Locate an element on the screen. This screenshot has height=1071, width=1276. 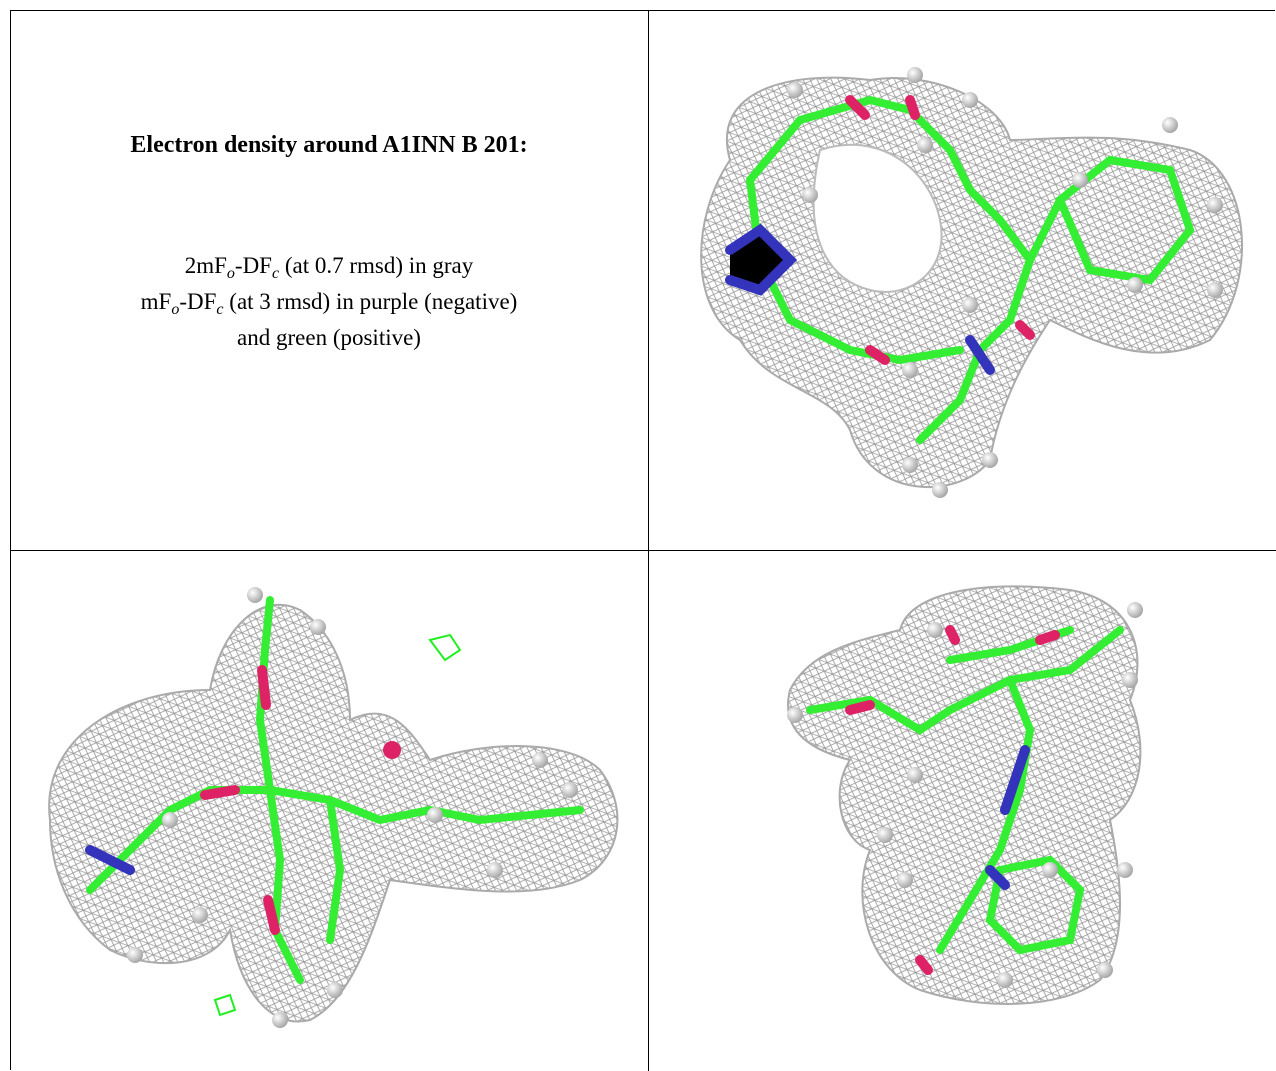
caption-line: 2mFo-DFc (at 0.7 rmsd) in gray is located at coordinates (329, 266).